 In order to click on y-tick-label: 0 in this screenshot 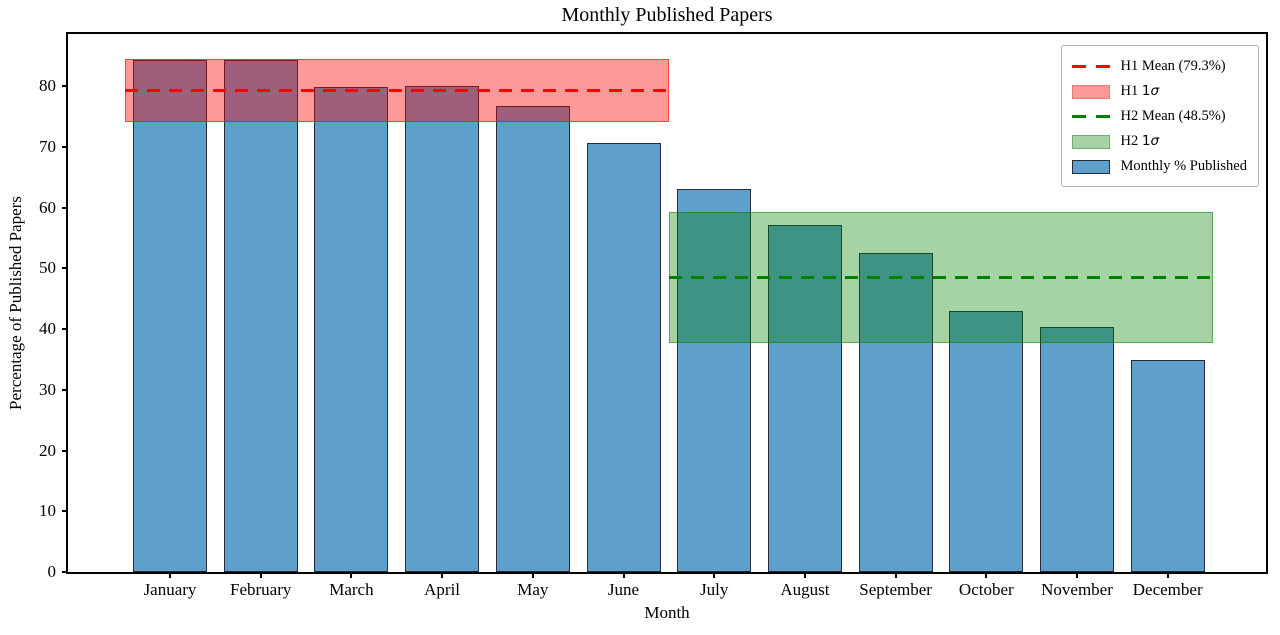, I will do `click(52, 571)`.